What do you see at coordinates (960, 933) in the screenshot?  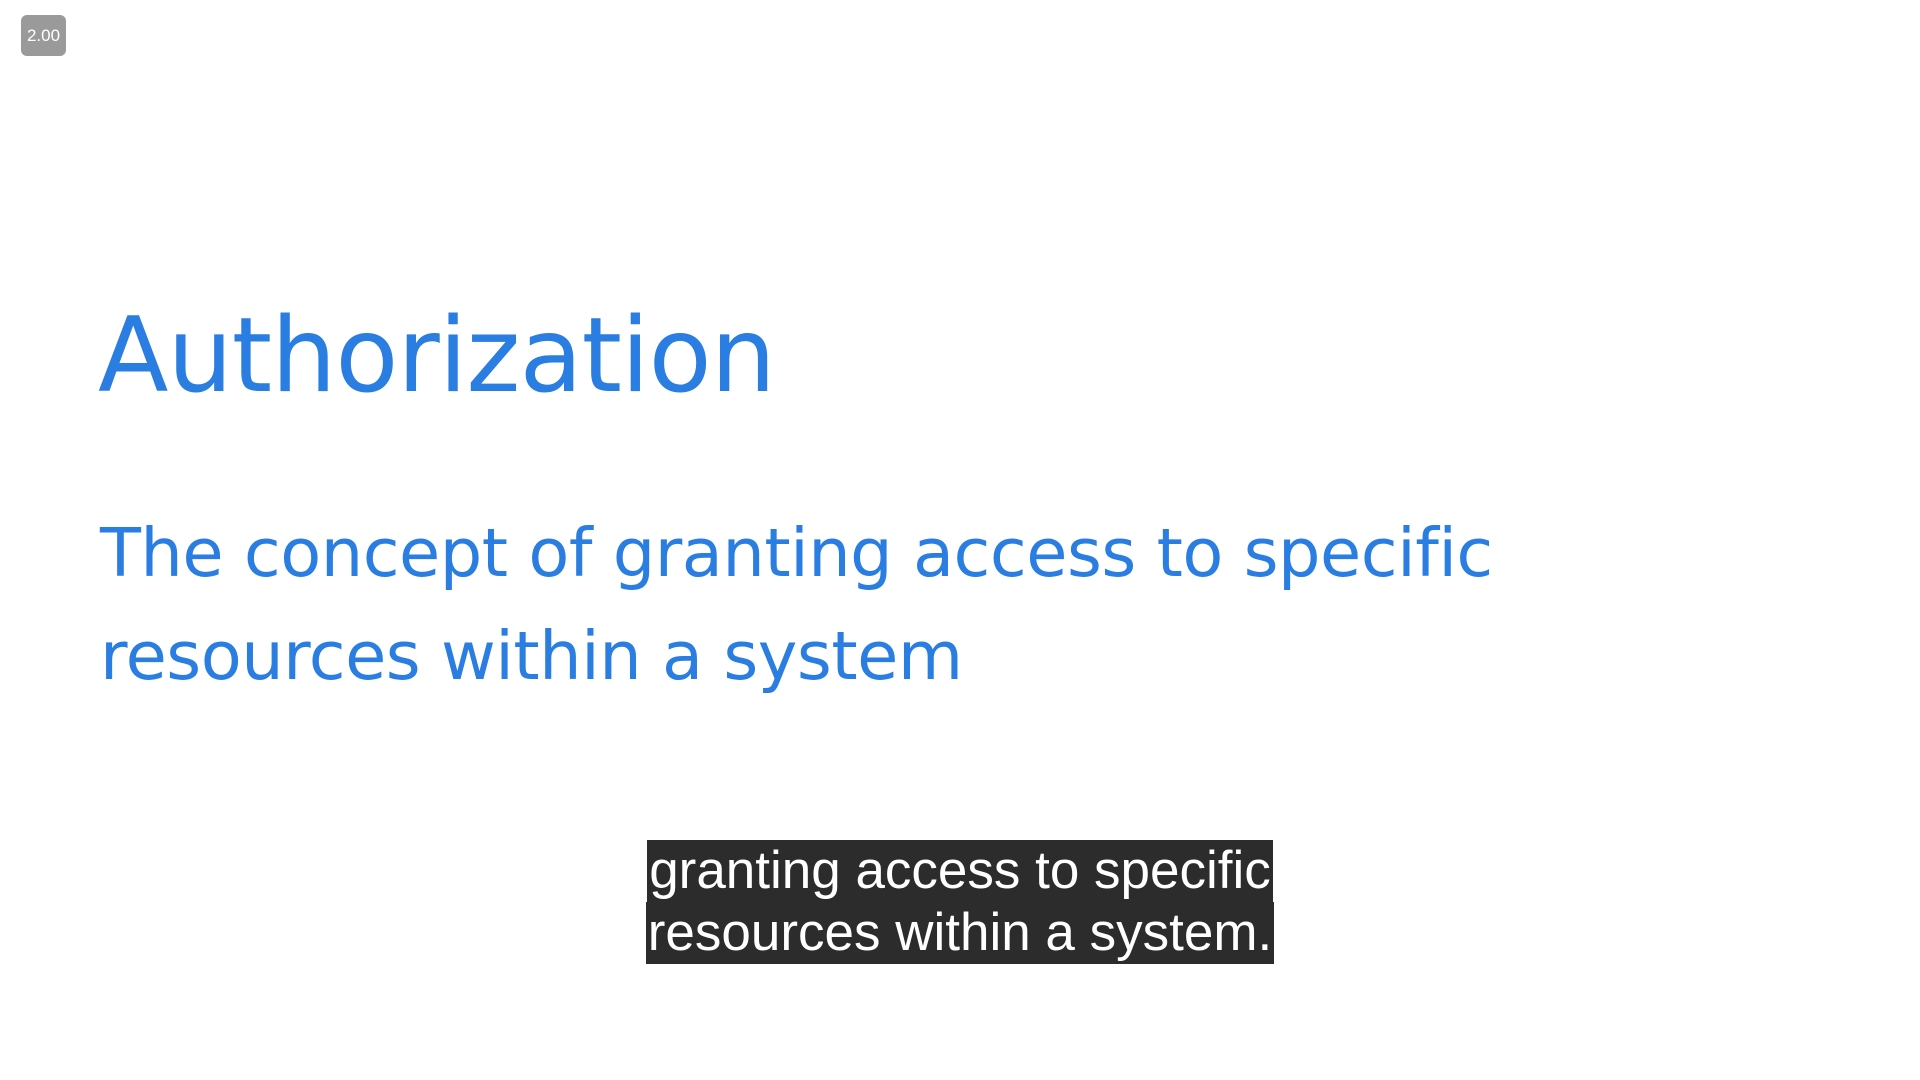 I see `caption-line: resources within a system.` at bounding box center [960, 933].